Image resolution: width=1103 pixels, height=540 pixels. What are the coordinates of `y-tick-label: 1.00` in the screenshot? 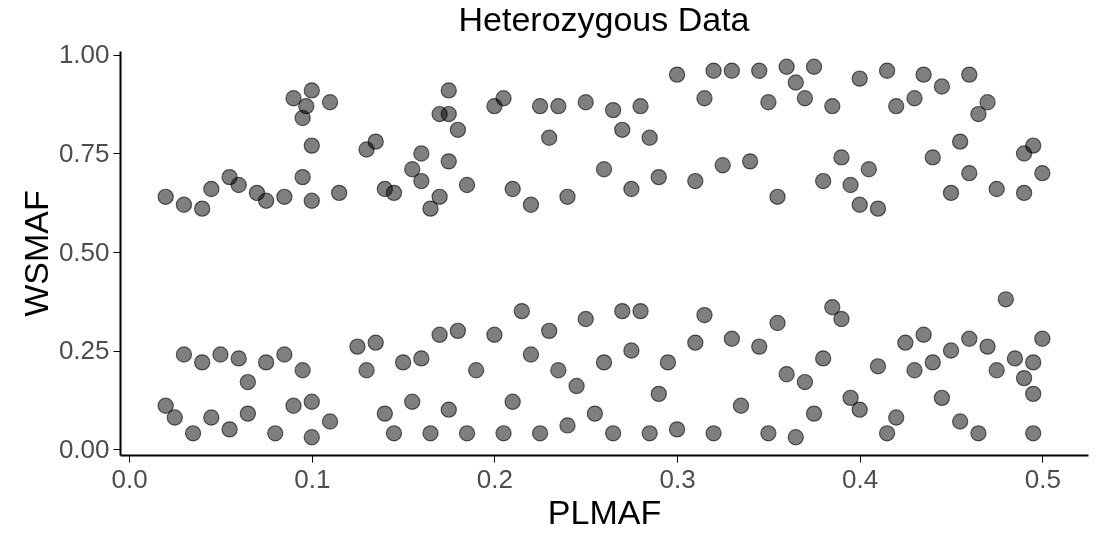 It's located at (84, 54).